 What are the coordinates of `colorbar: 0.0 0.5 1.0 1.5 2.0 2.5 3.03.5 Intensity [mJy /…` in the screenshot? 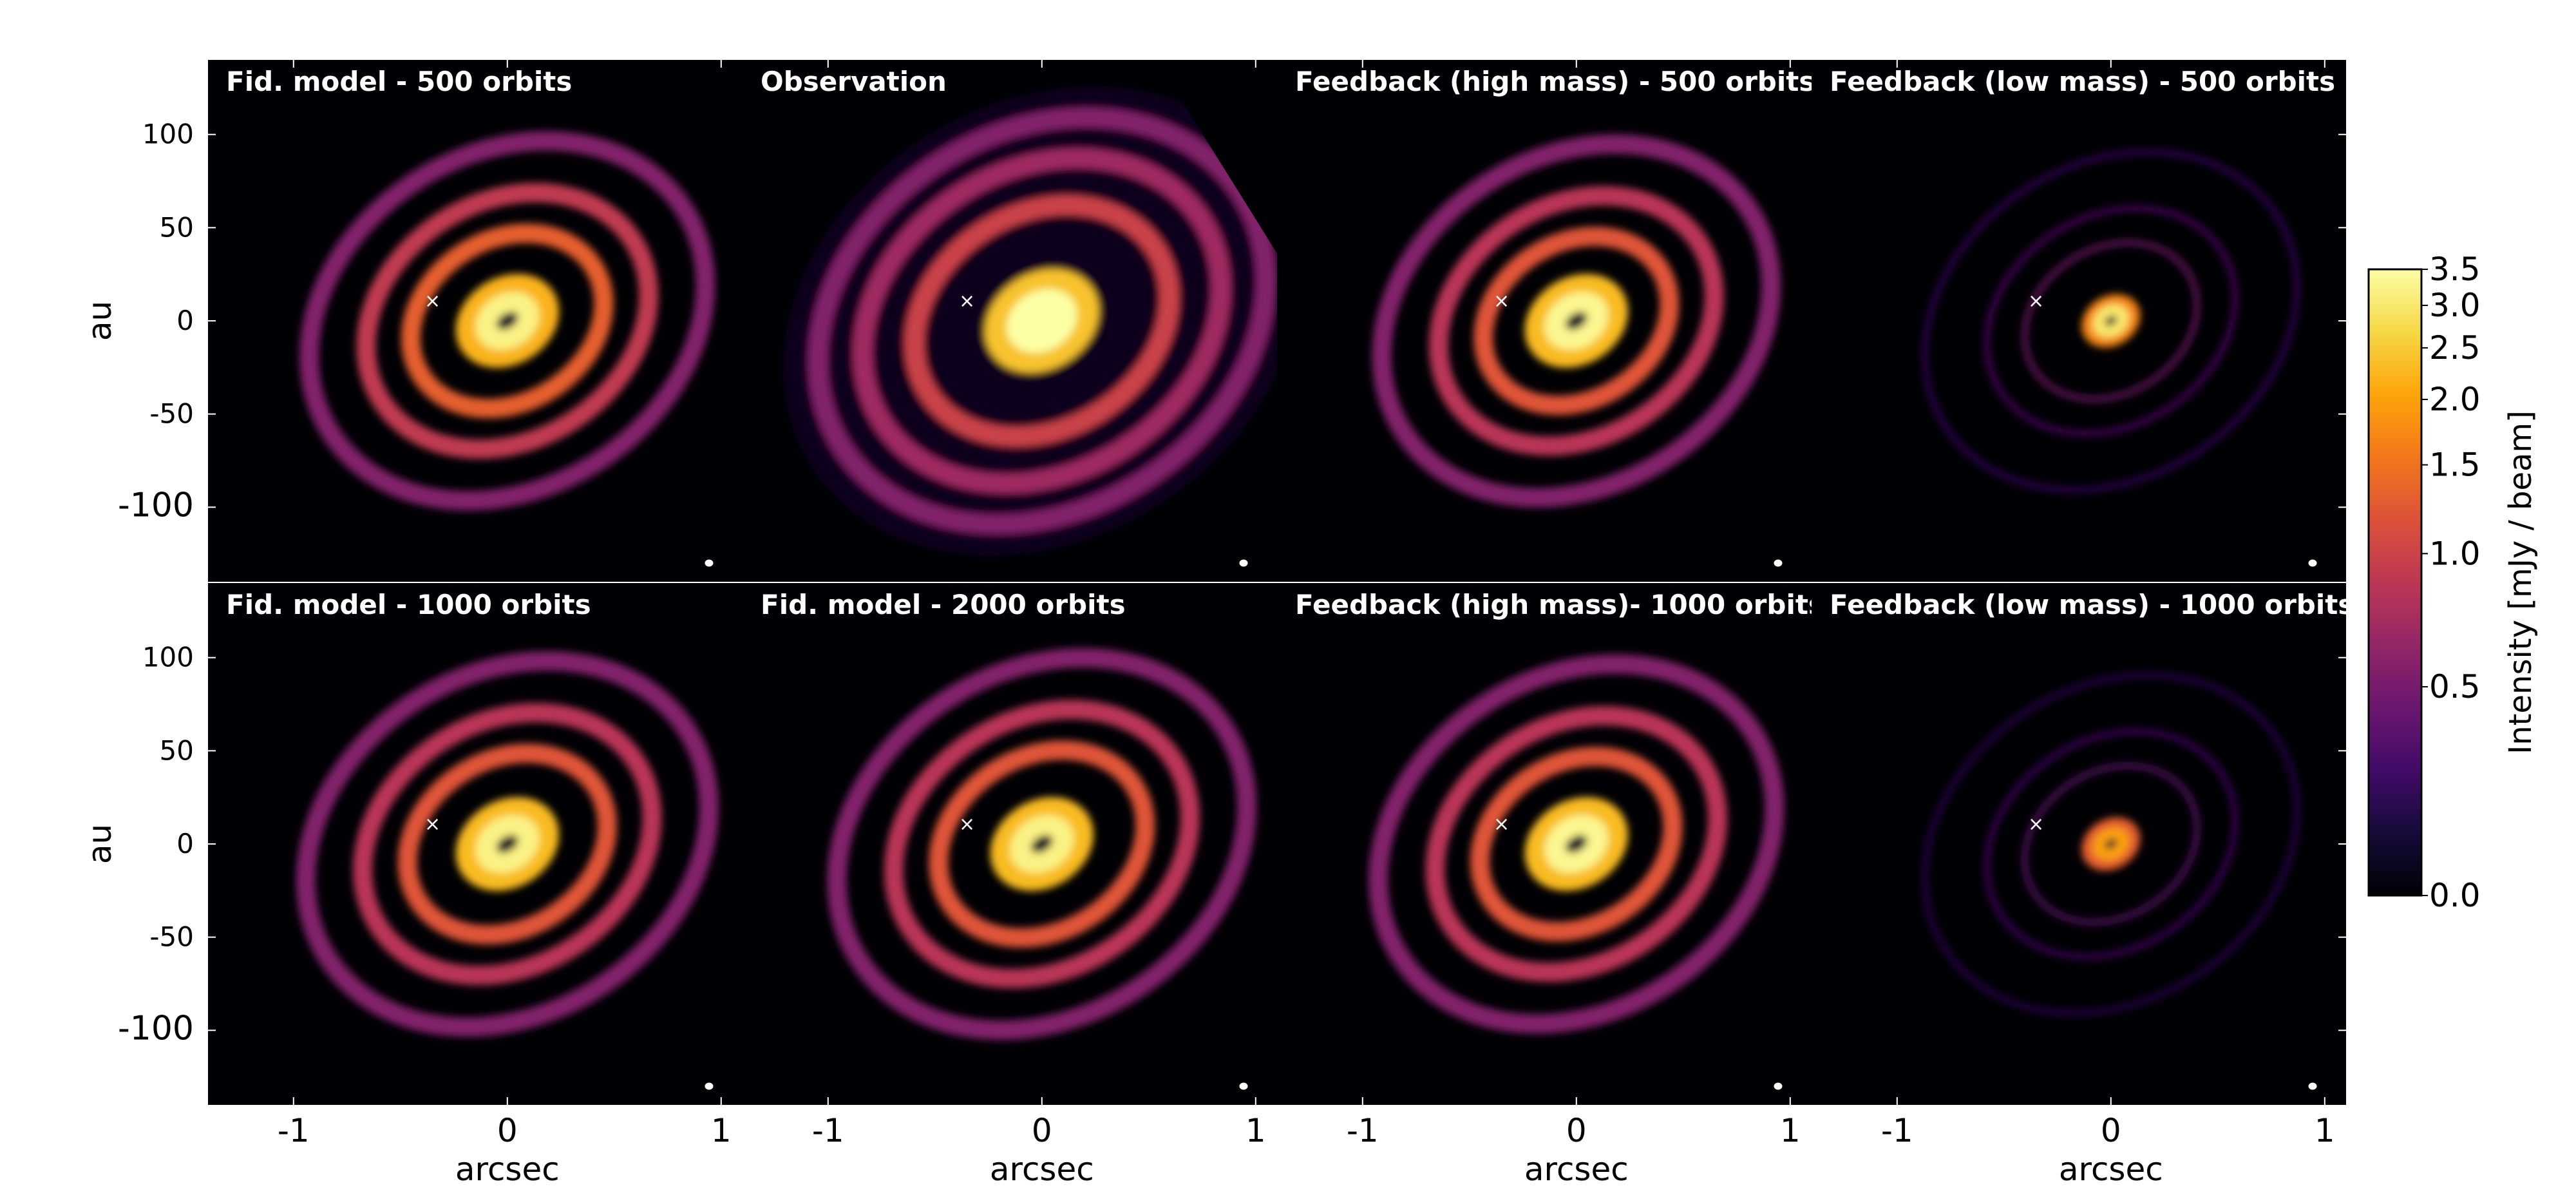 It's located at (2453, 582).